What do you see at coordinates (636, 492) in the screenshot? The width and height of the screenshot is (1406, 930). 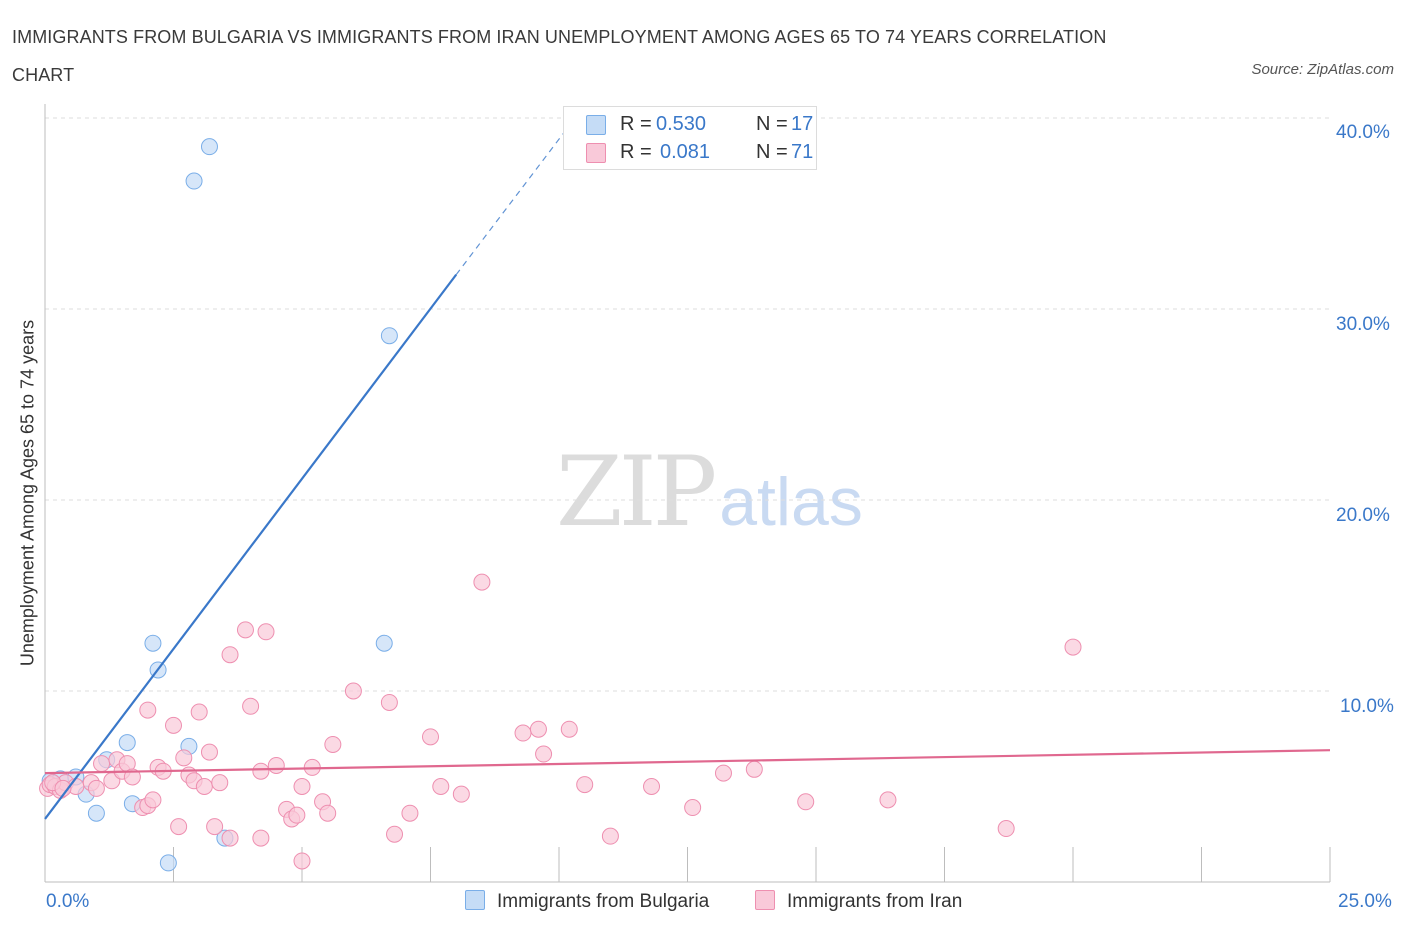 I see `watermark-zip: ZIP` at bounding box center [636, 492].